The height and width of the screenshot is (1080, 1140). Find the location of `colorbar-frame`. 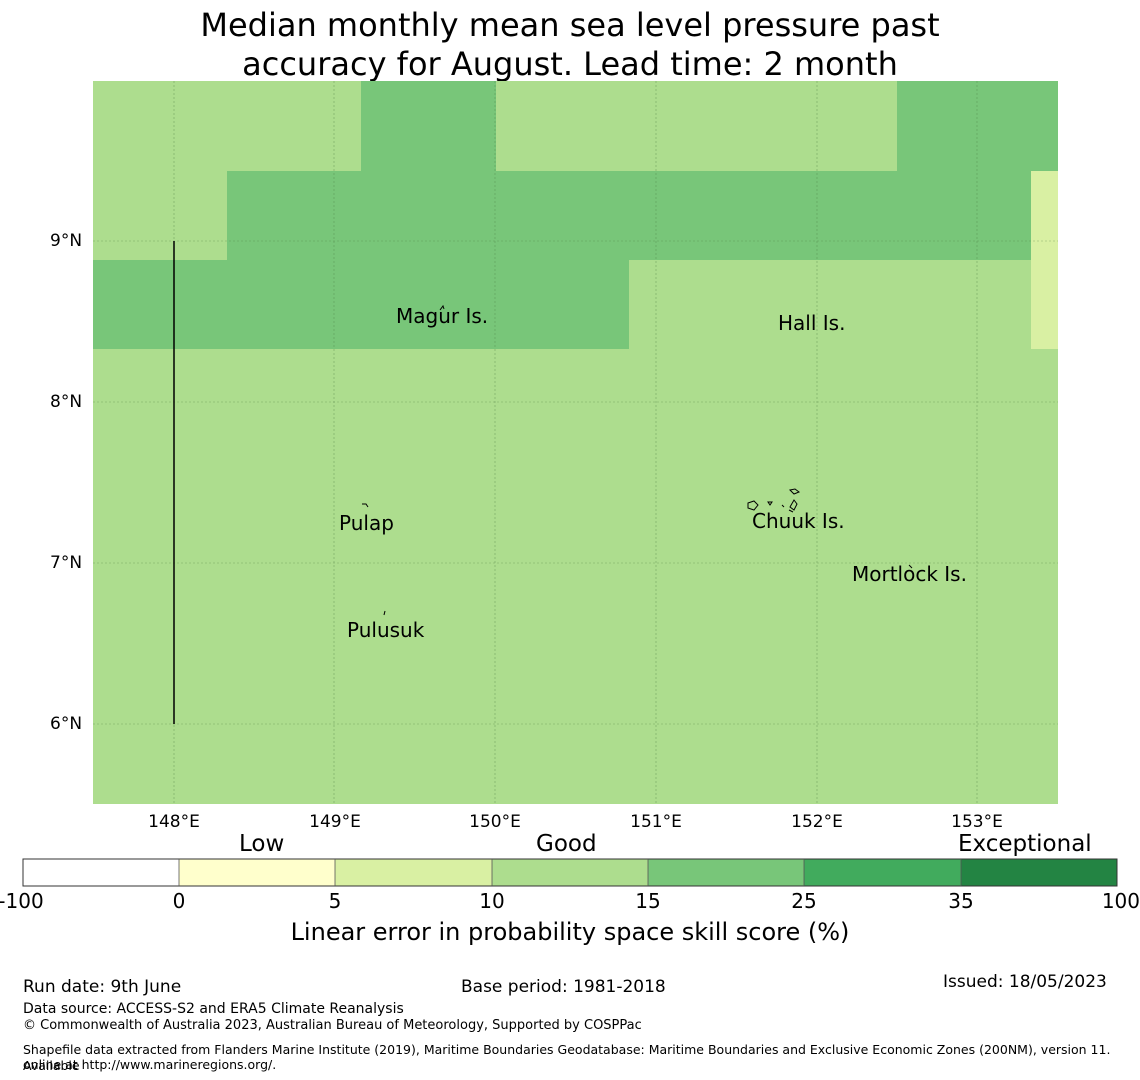

colorbar-frame is located at coordinates (570, 872).